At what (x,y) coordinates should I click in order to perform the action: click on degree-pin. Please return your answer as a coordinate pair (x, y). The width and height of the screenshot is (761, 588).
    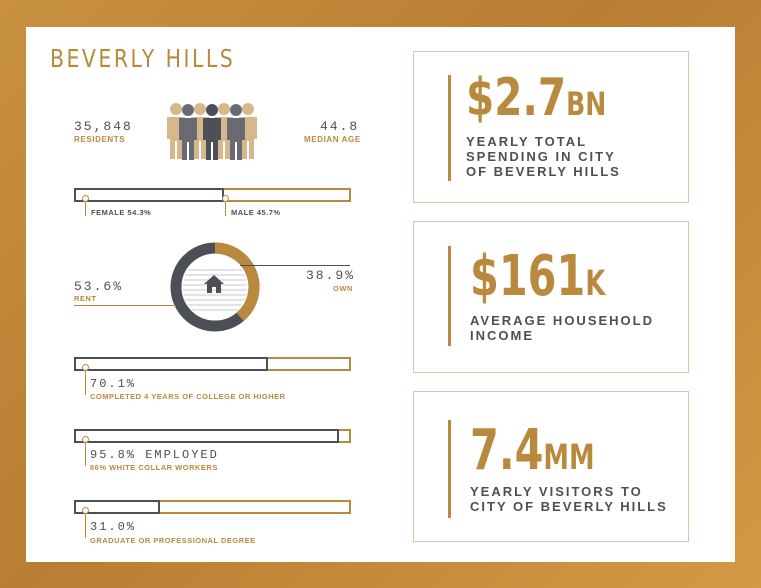
    Looking at the image, I should click on (85, 522).